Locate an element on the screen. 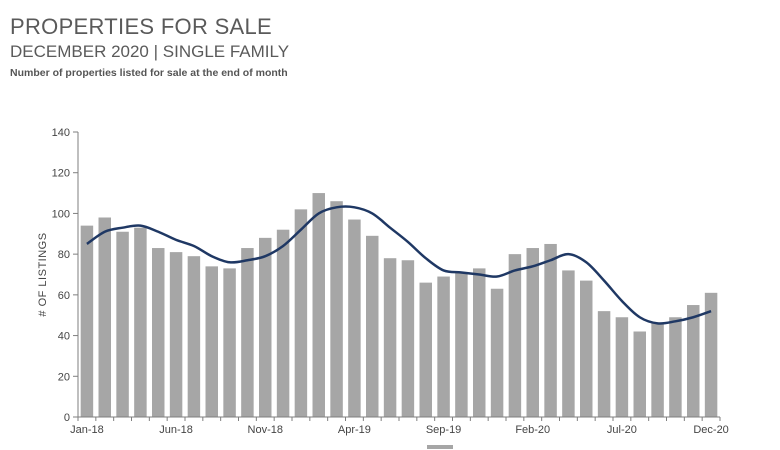  y-tick-label: 0 is located at coordinates (67, 418).